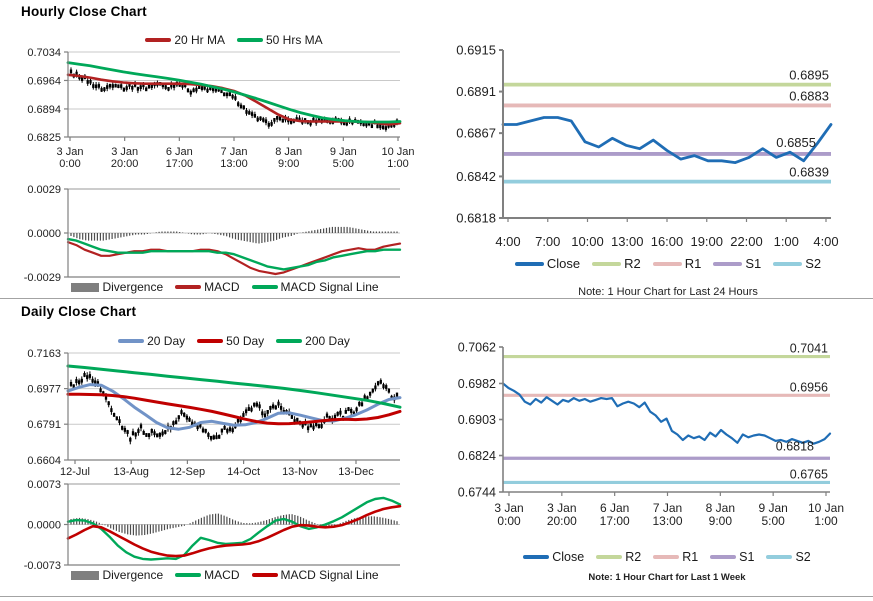  I want to click on legend-label: 50 Hrs MA, so click(294, 40).